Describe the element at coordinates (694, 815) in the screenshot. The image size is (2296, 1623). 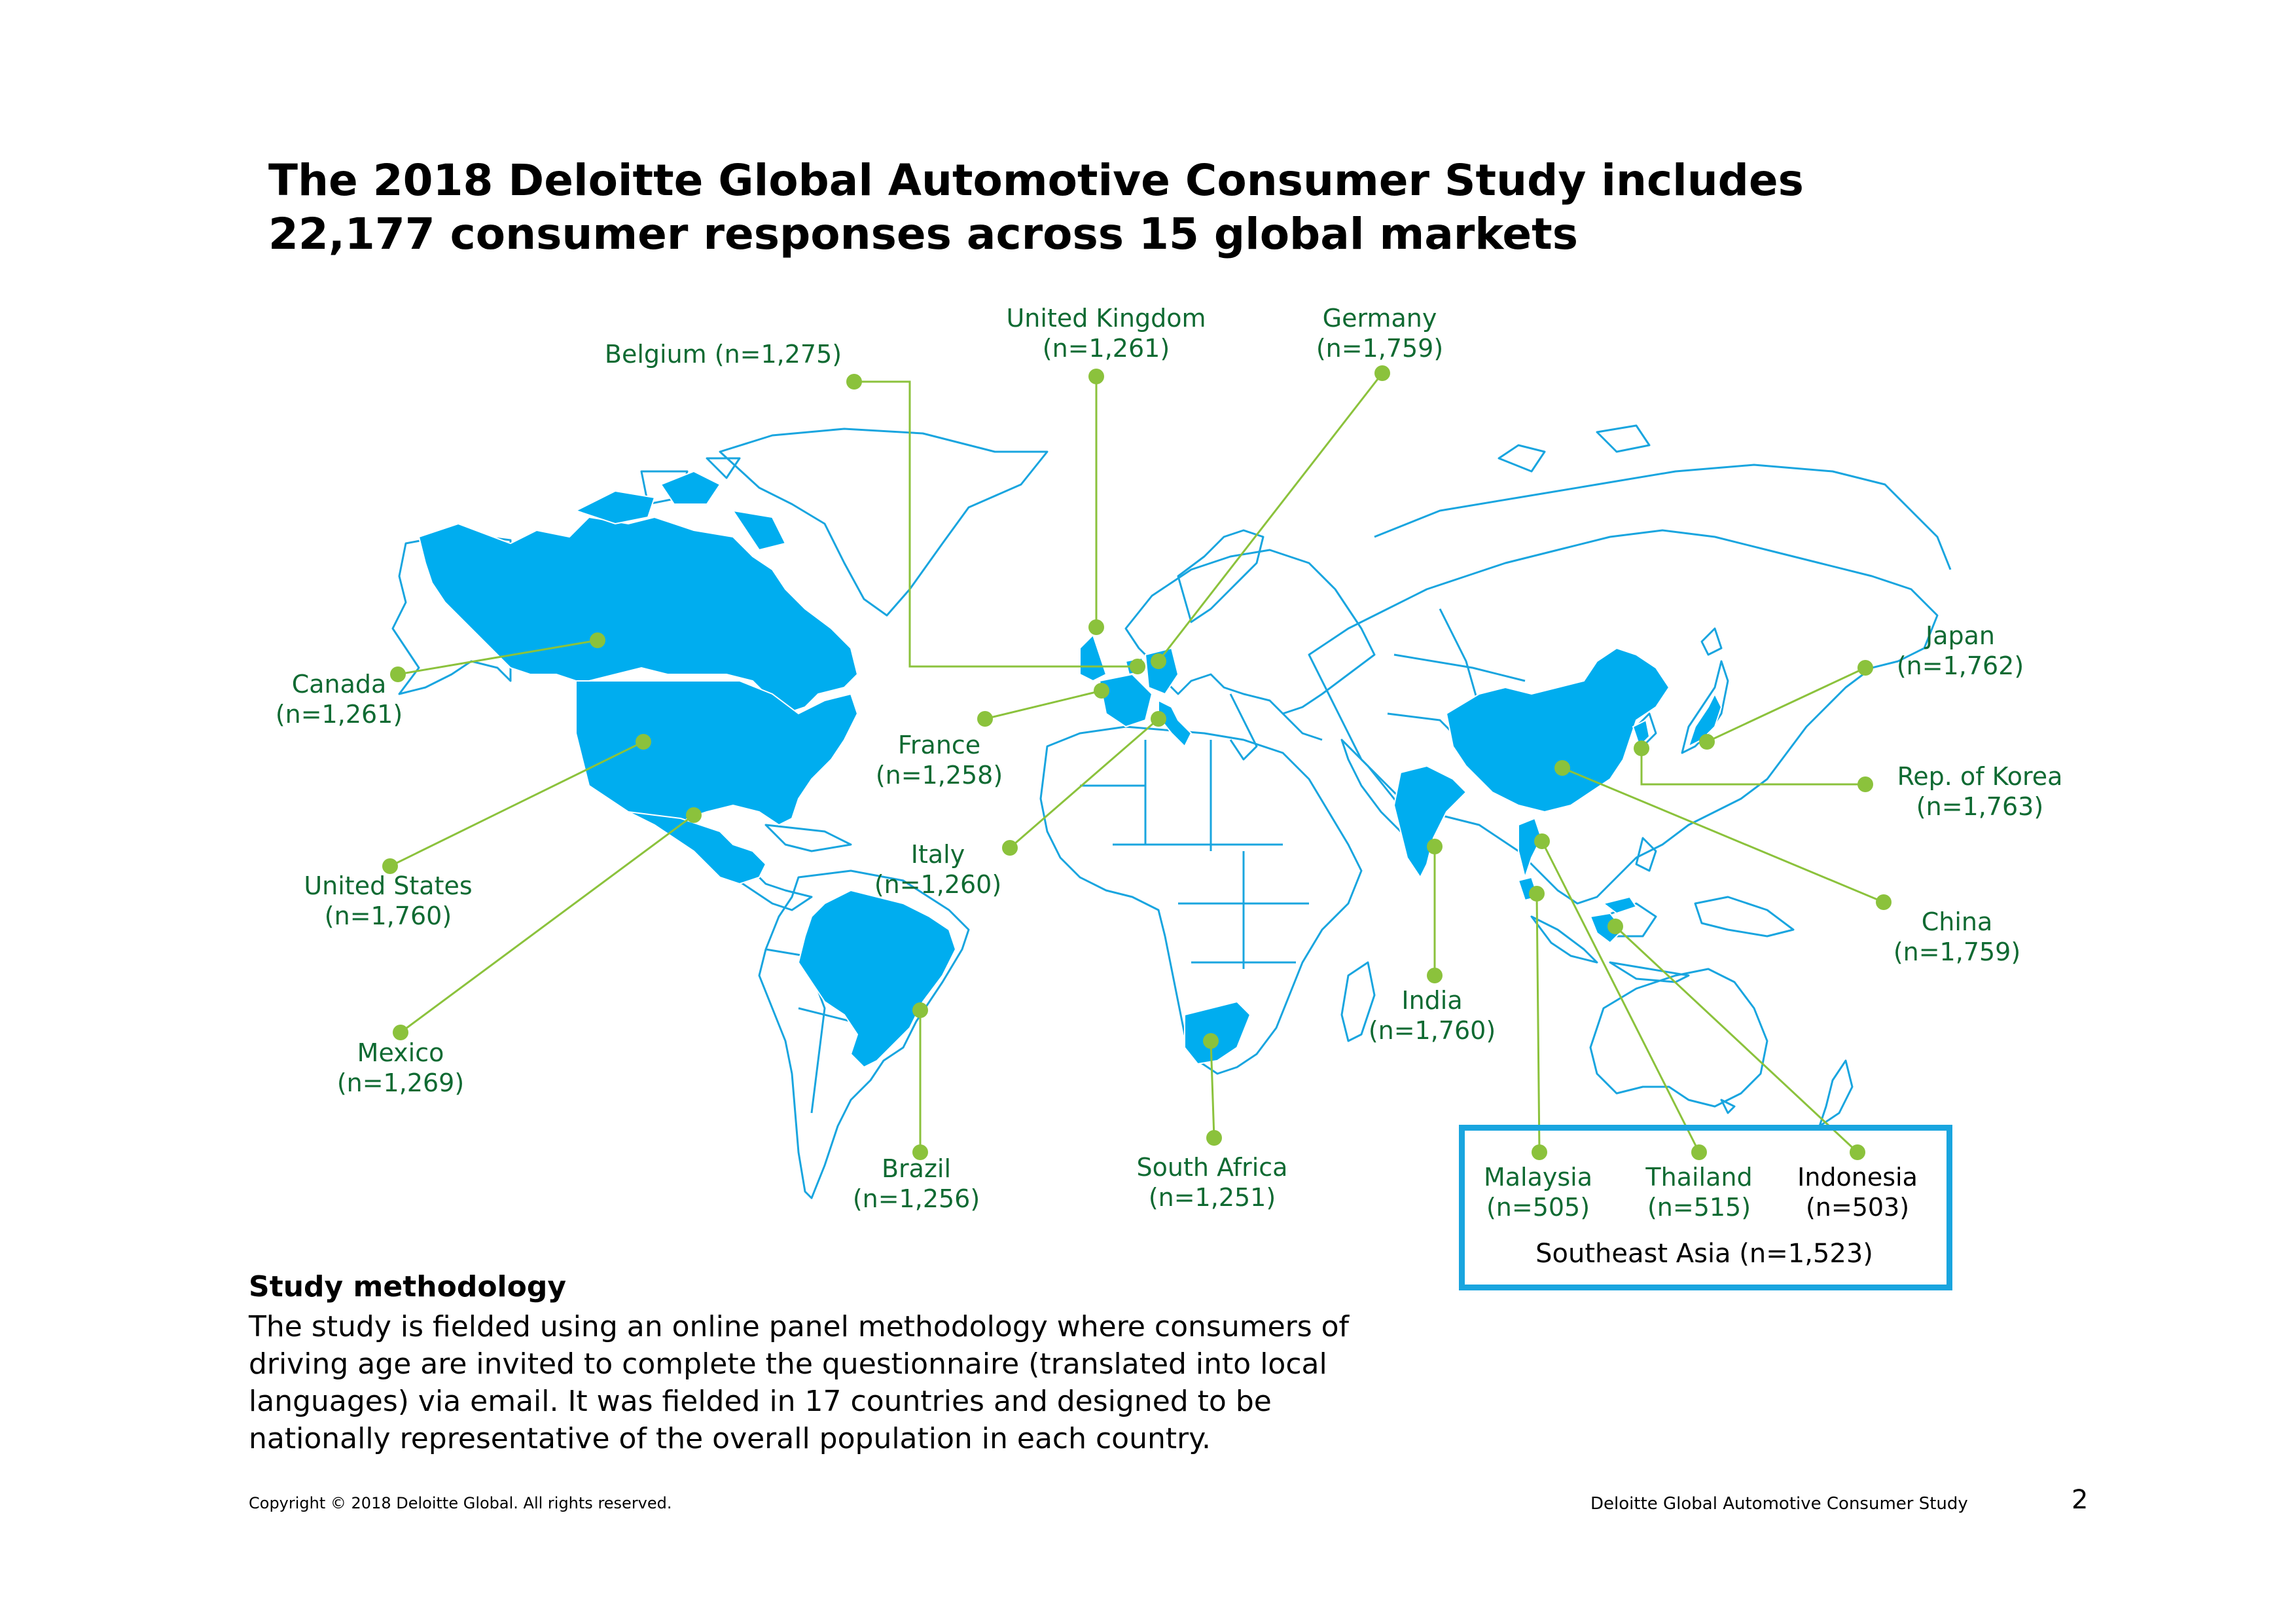
I see `leader-dot-mexico-country` at that location.